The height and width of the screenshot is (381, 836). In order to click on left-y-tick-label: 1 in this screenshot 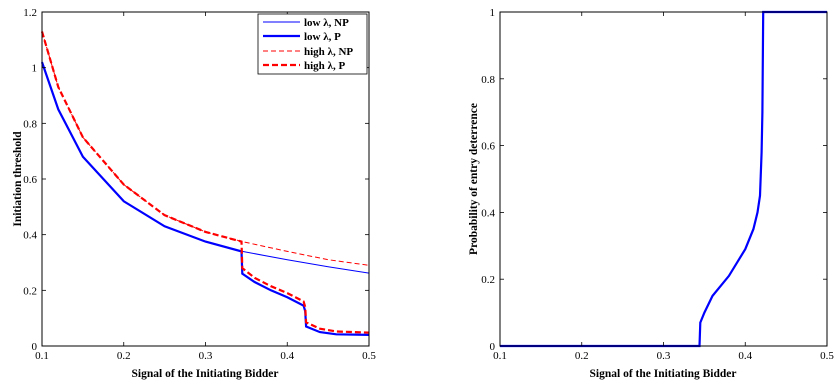, I will do `click(35, 69)`.